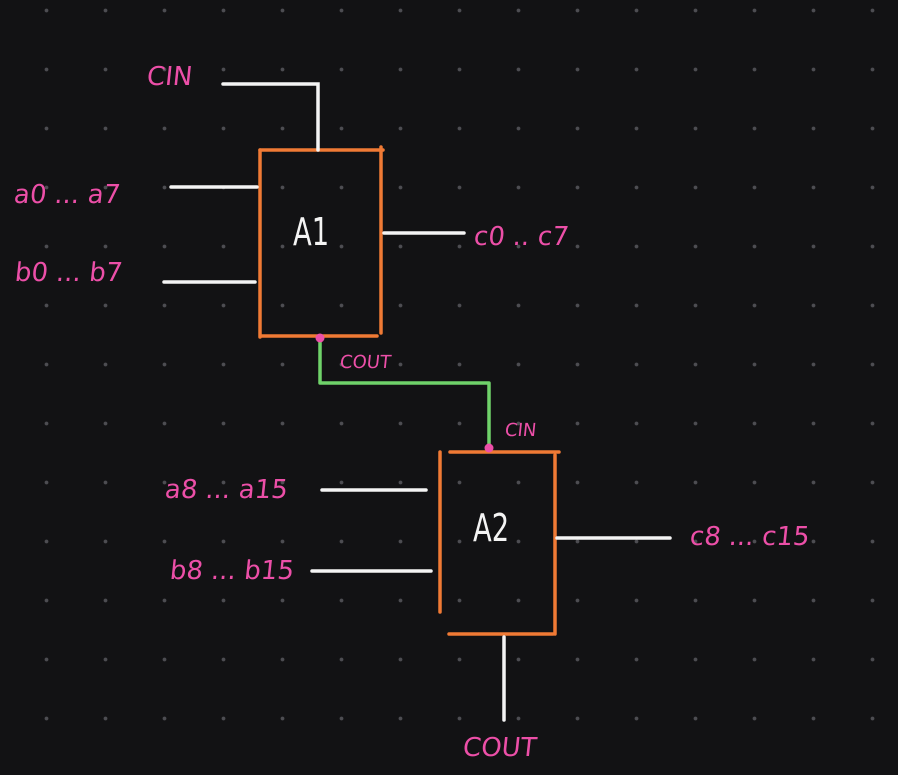 This screenshot has width=898, height=775. What do you see at coordinates (489, 448) in the screenshot?
I see `a2-cin-node` at bounding box center [489, 448].